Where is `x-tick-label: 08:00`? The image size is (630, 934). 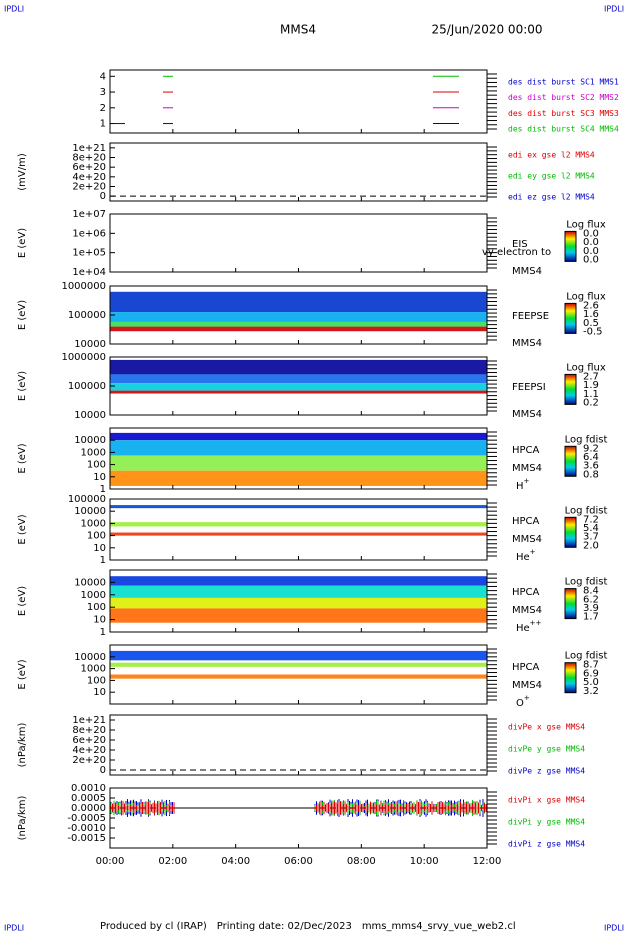 x-tick-label: 08:00 is located at coordinates (361, 861).